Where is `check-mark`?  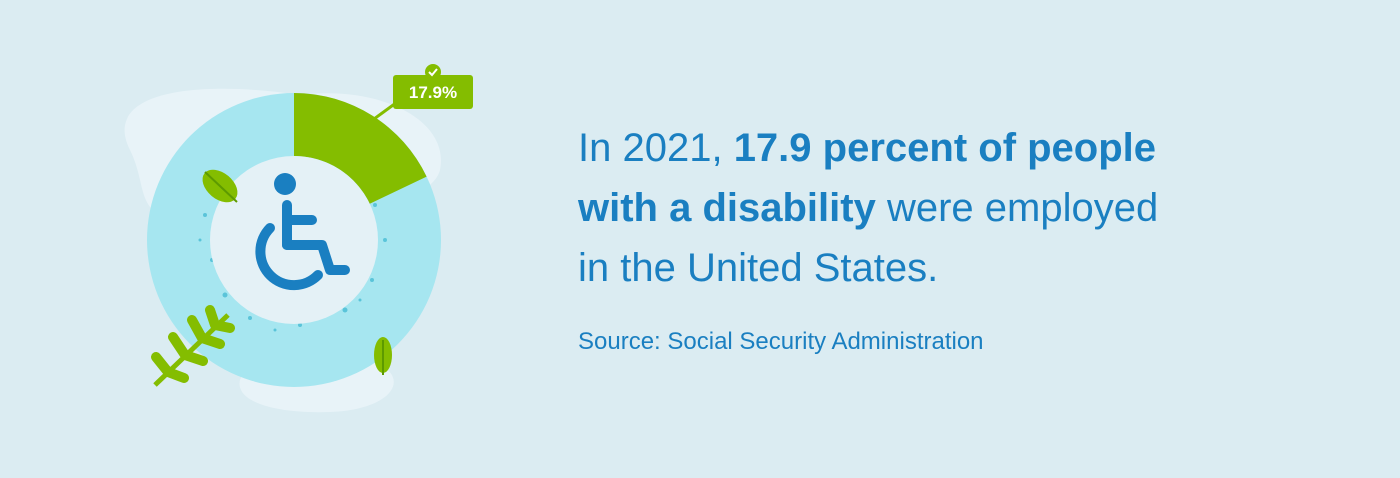
check-mark is located at coordinates (433, 72).